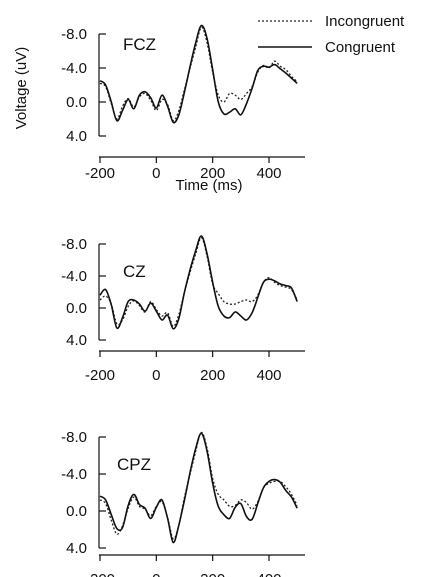 The width and height of the screenshot is (427, 577). Describe the element at coordinates (331, 34) in the screenshot. I see `legend: Incongruent Congruent` at that location.